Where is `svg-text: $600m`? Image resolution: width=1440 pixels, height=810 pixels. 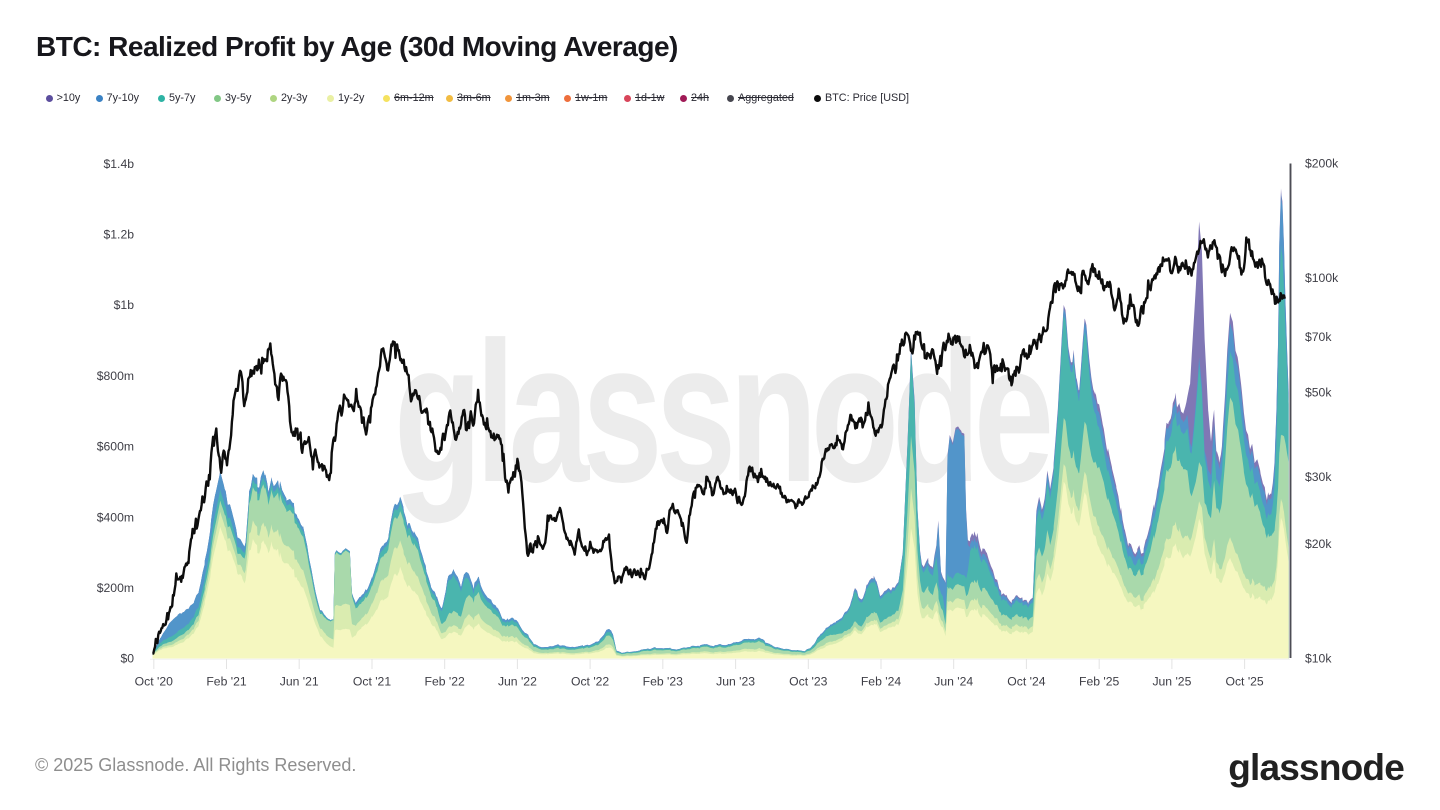 svg-text: $600m is located at coordinates (115, 447).